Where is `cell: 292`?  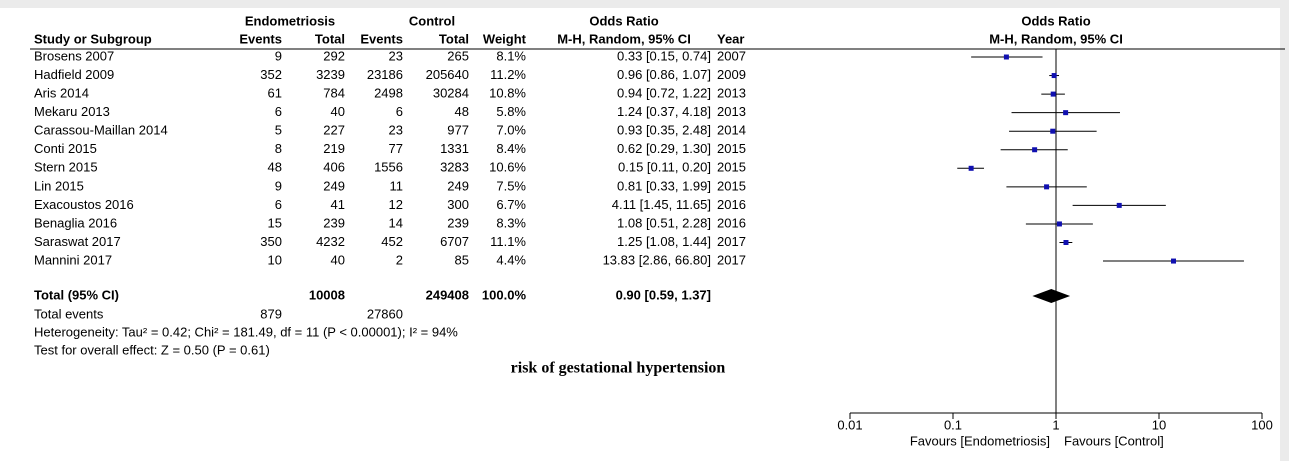 cell: 292 is located at coordinates (334, 55).